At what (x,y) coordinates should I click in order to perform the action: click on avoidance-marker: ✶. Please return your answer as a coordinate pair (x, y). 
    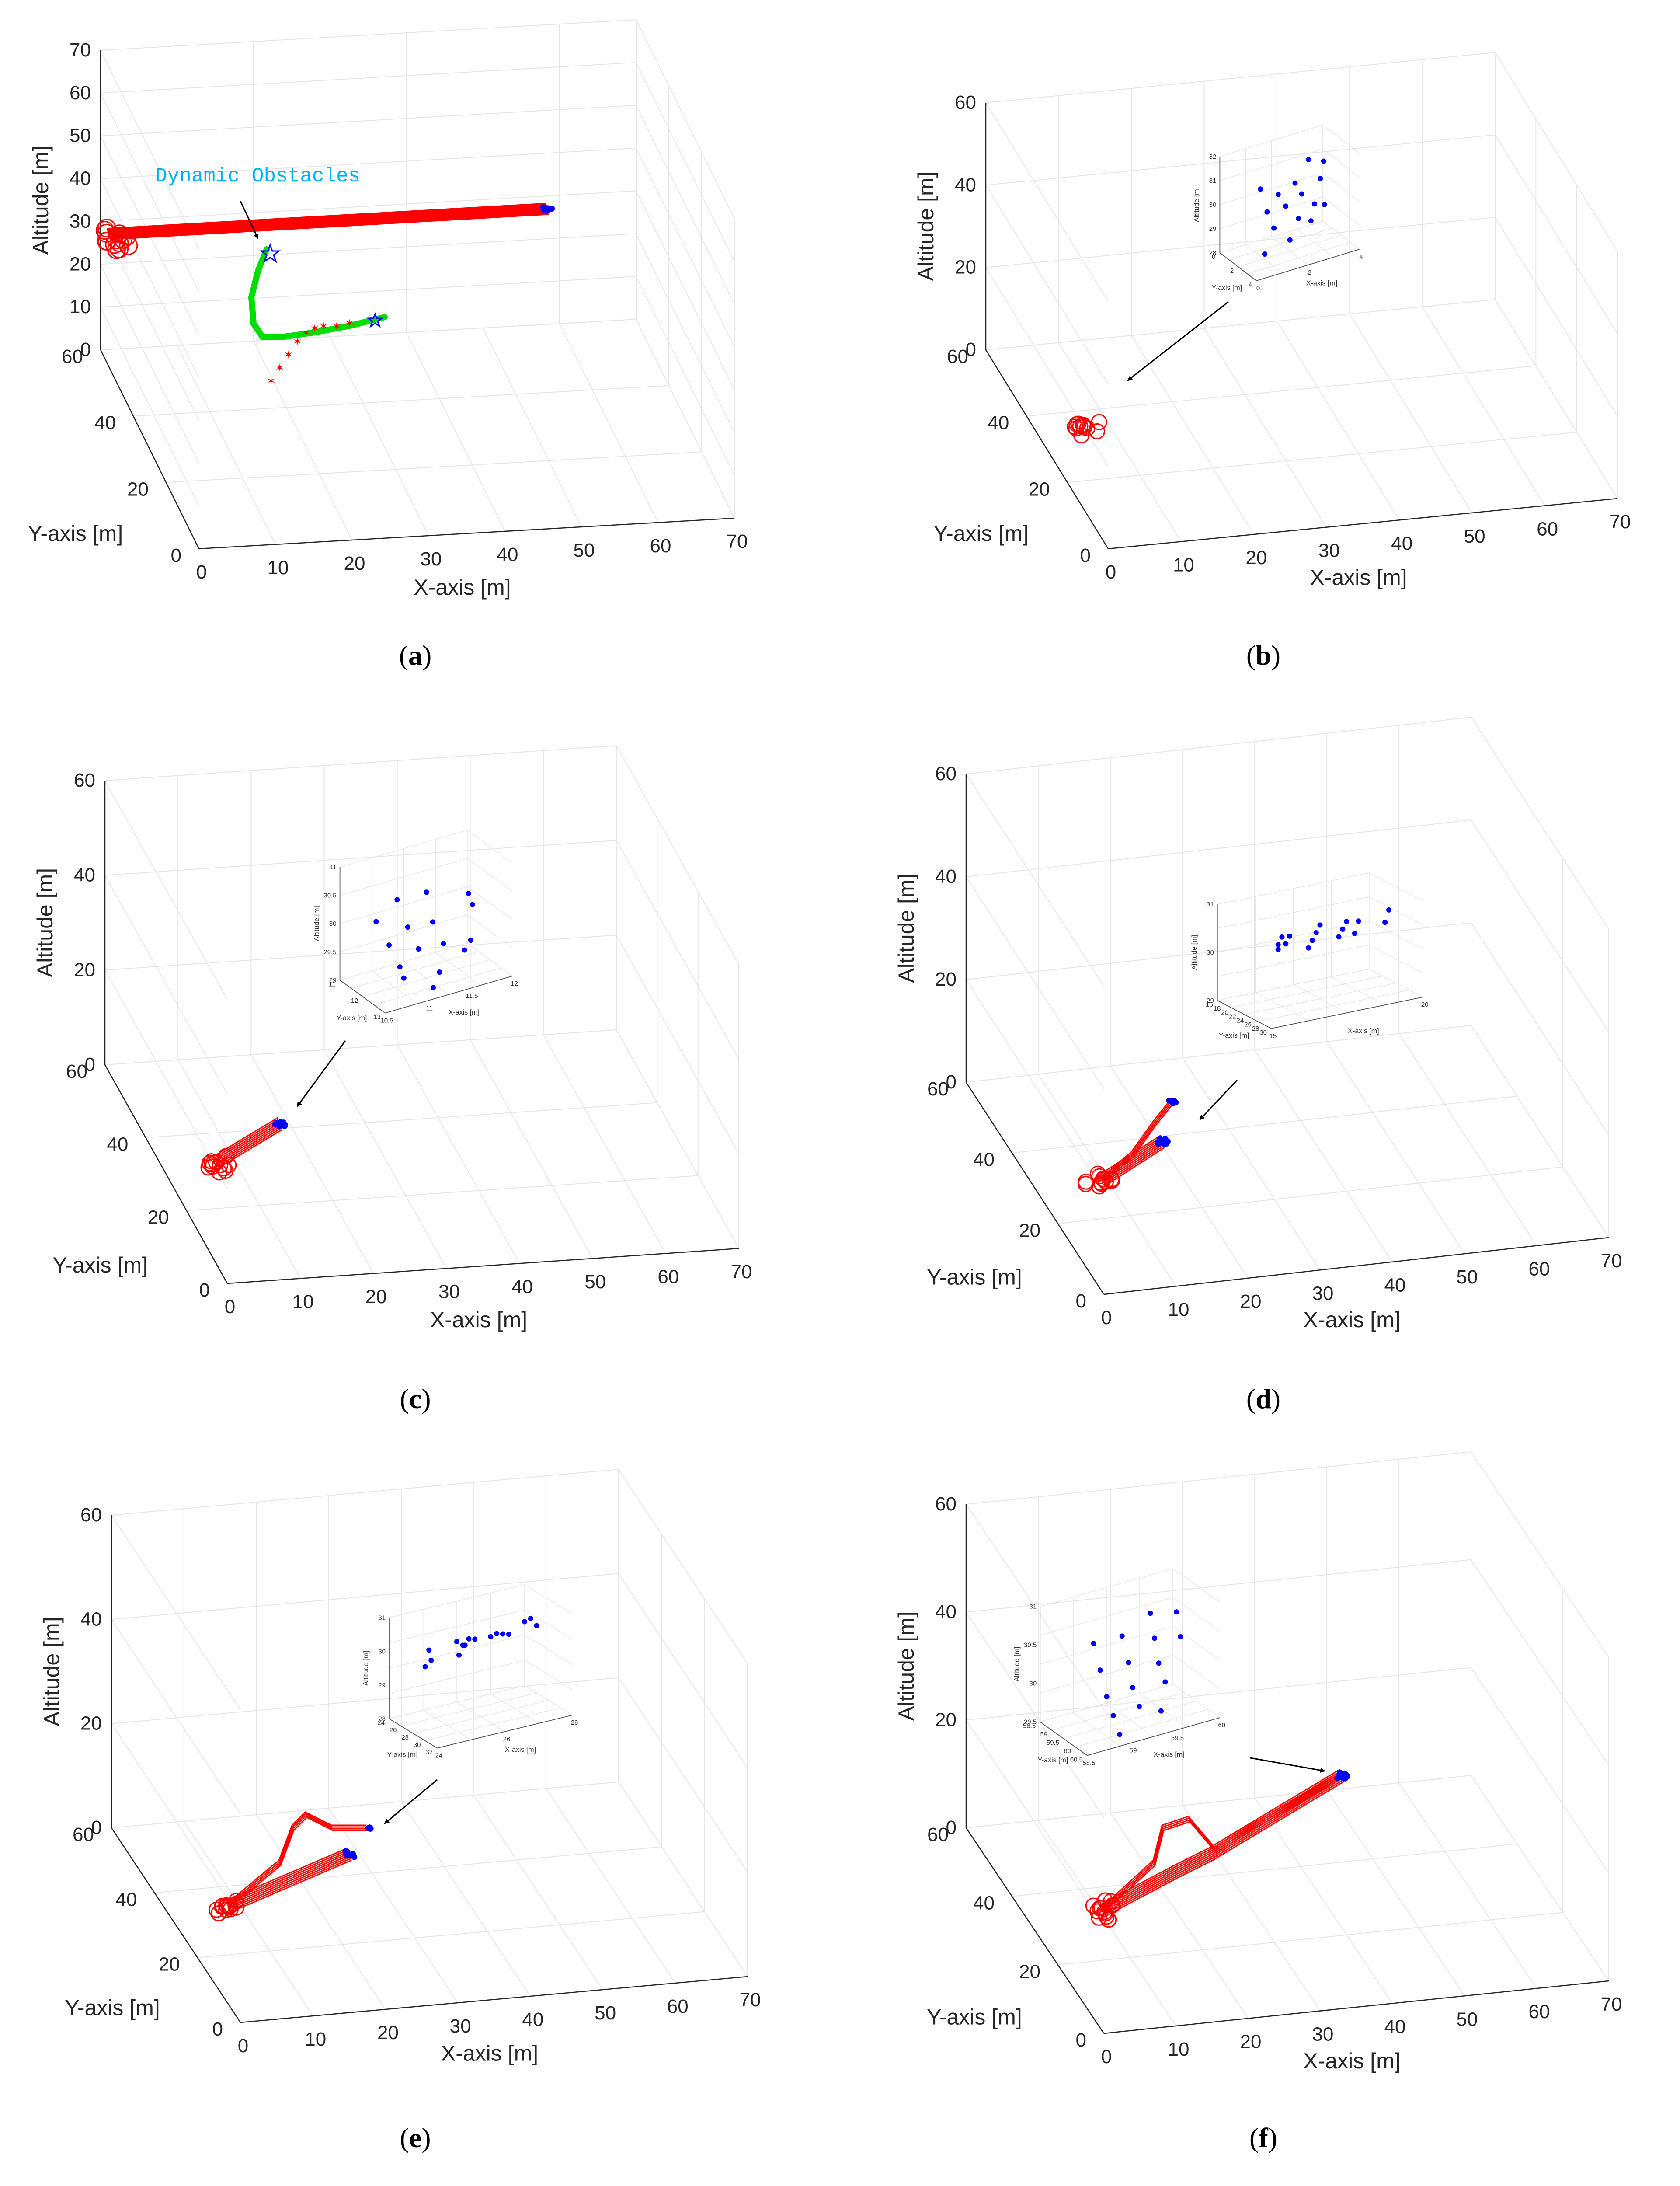
    Looking at the image, I should click on (288, 354).